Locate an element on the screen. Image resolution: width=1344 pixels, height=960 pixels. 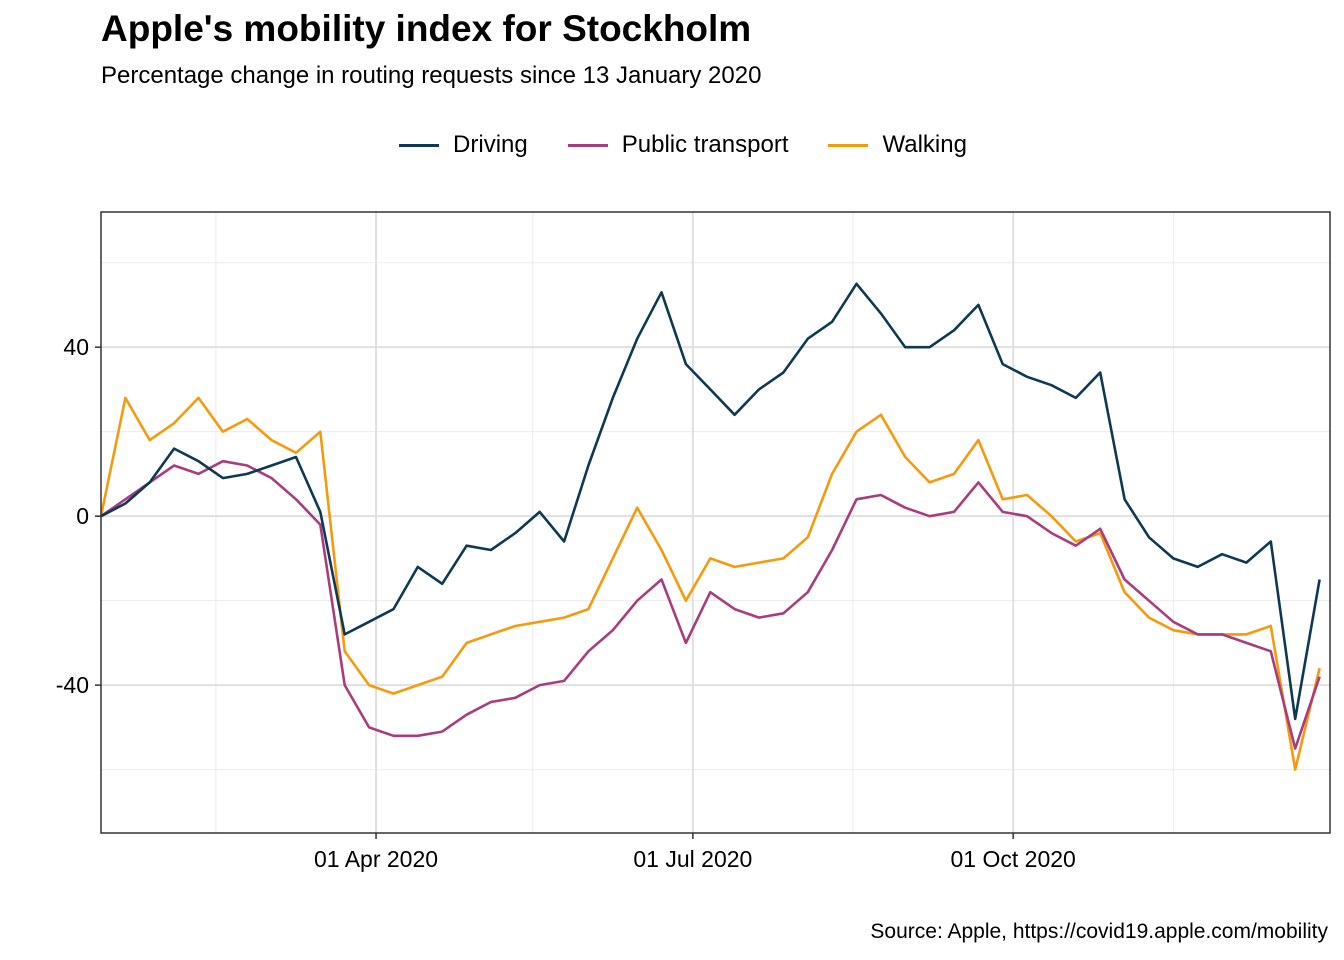
legend-item-driving: Driving is located at coordinates (463, 145).